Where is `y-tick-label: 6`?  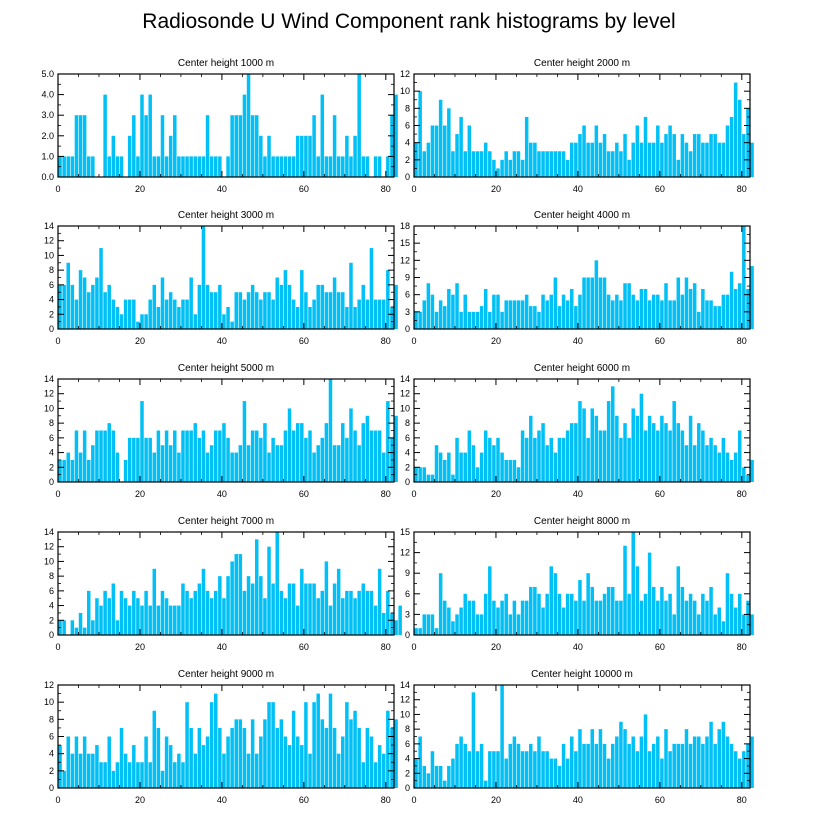 y-tick-label: 6 is located at coordinates (407, 295).